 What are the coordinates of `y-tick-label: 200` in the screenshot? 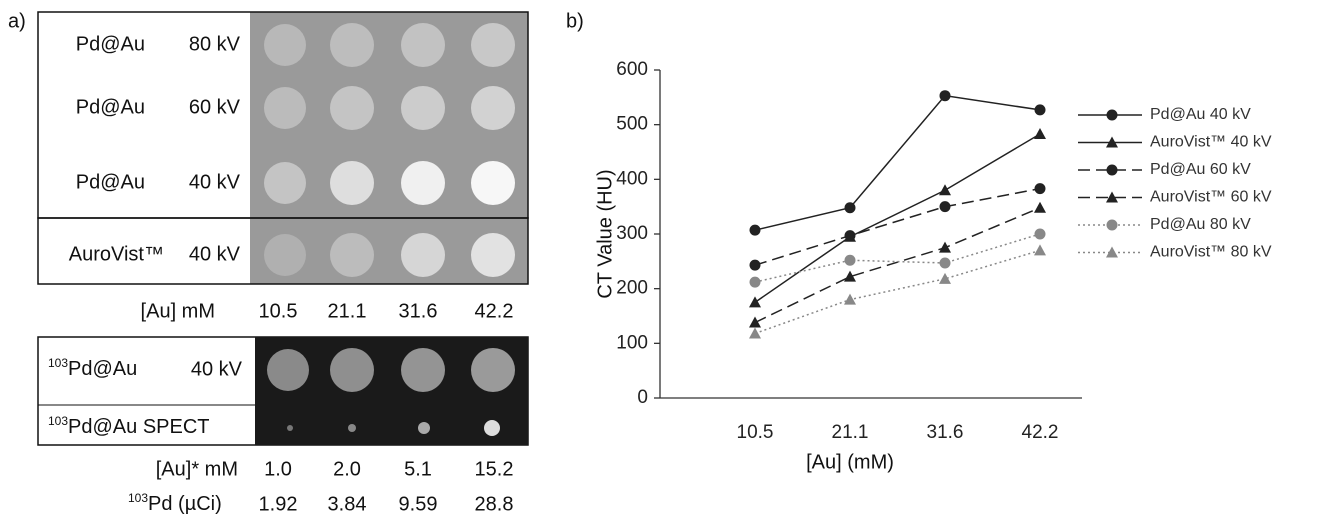 It's located at (632, 288).